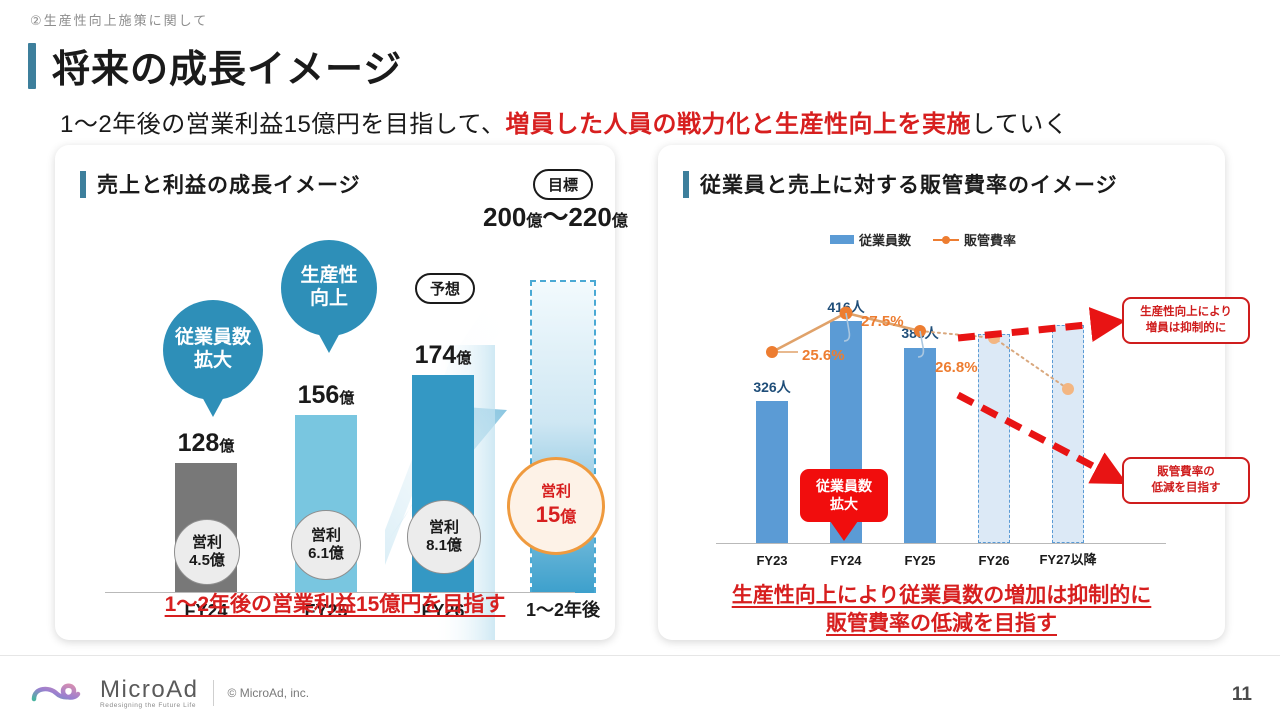  What do you see at coordinates (444, 545) in the screenshot?
I see `profit-value-fy26: 8.1億` at bounding box center [444, 545].